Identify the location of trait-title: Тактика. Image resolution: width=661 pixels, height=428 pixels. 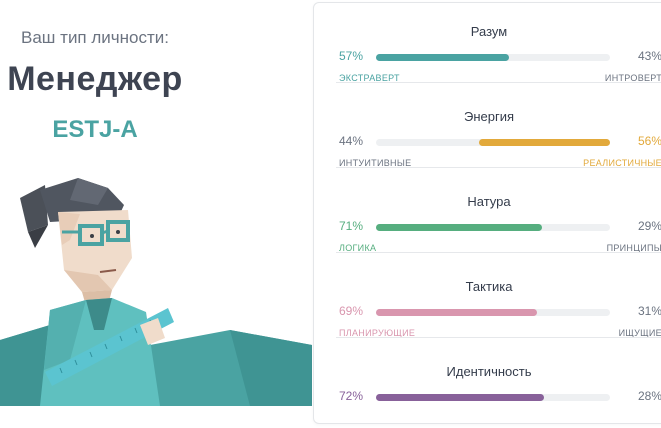
(489, 286).